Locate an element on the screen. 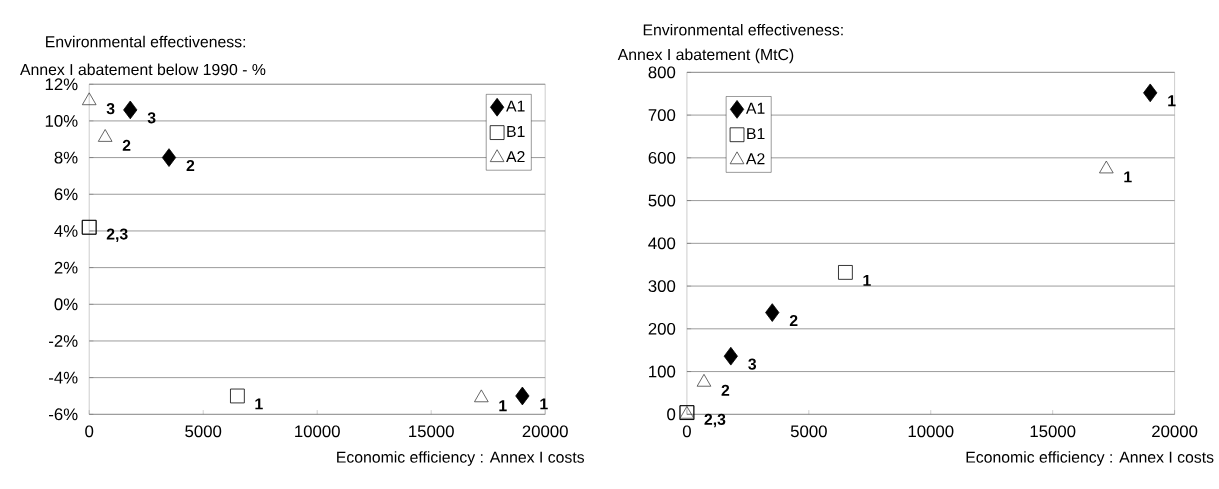 This screenshot has width=1219, height=489. y-axis-title: Annex I abatement (MtC) is located at coordinates (705, 56).